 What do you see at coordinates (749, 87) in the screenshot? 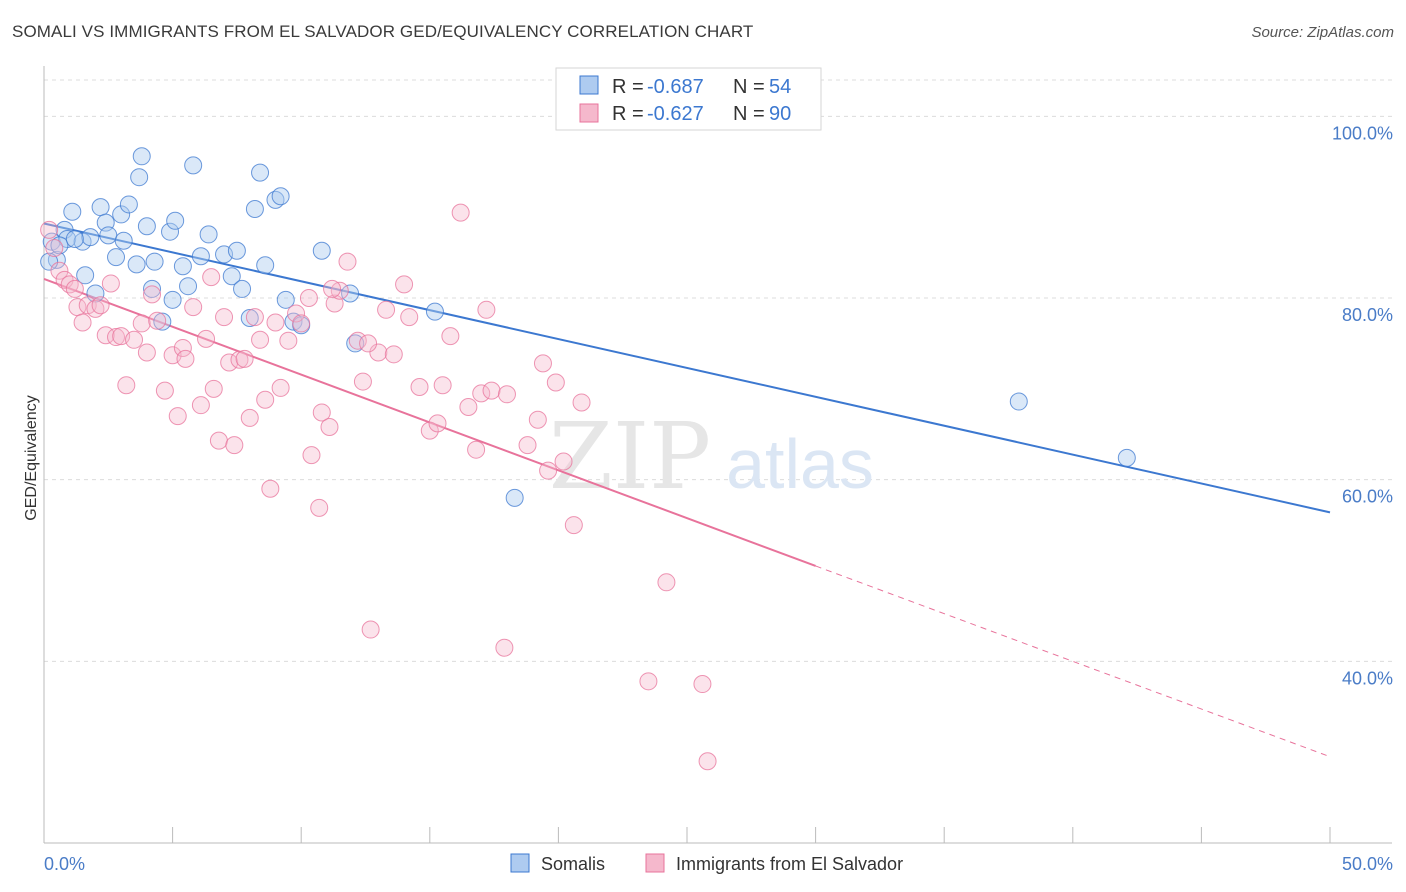
I see `legend-n-label-1: N =` at bounding box center [749, 87].